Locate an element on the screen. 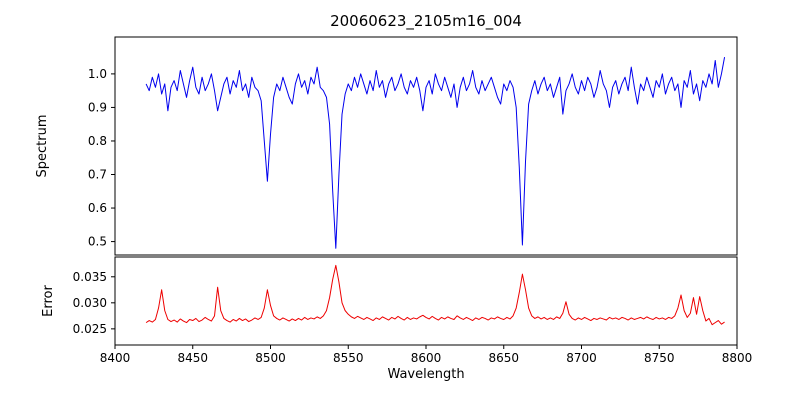  y-tick-label: 0.8 is located at coordinates (97, 141).